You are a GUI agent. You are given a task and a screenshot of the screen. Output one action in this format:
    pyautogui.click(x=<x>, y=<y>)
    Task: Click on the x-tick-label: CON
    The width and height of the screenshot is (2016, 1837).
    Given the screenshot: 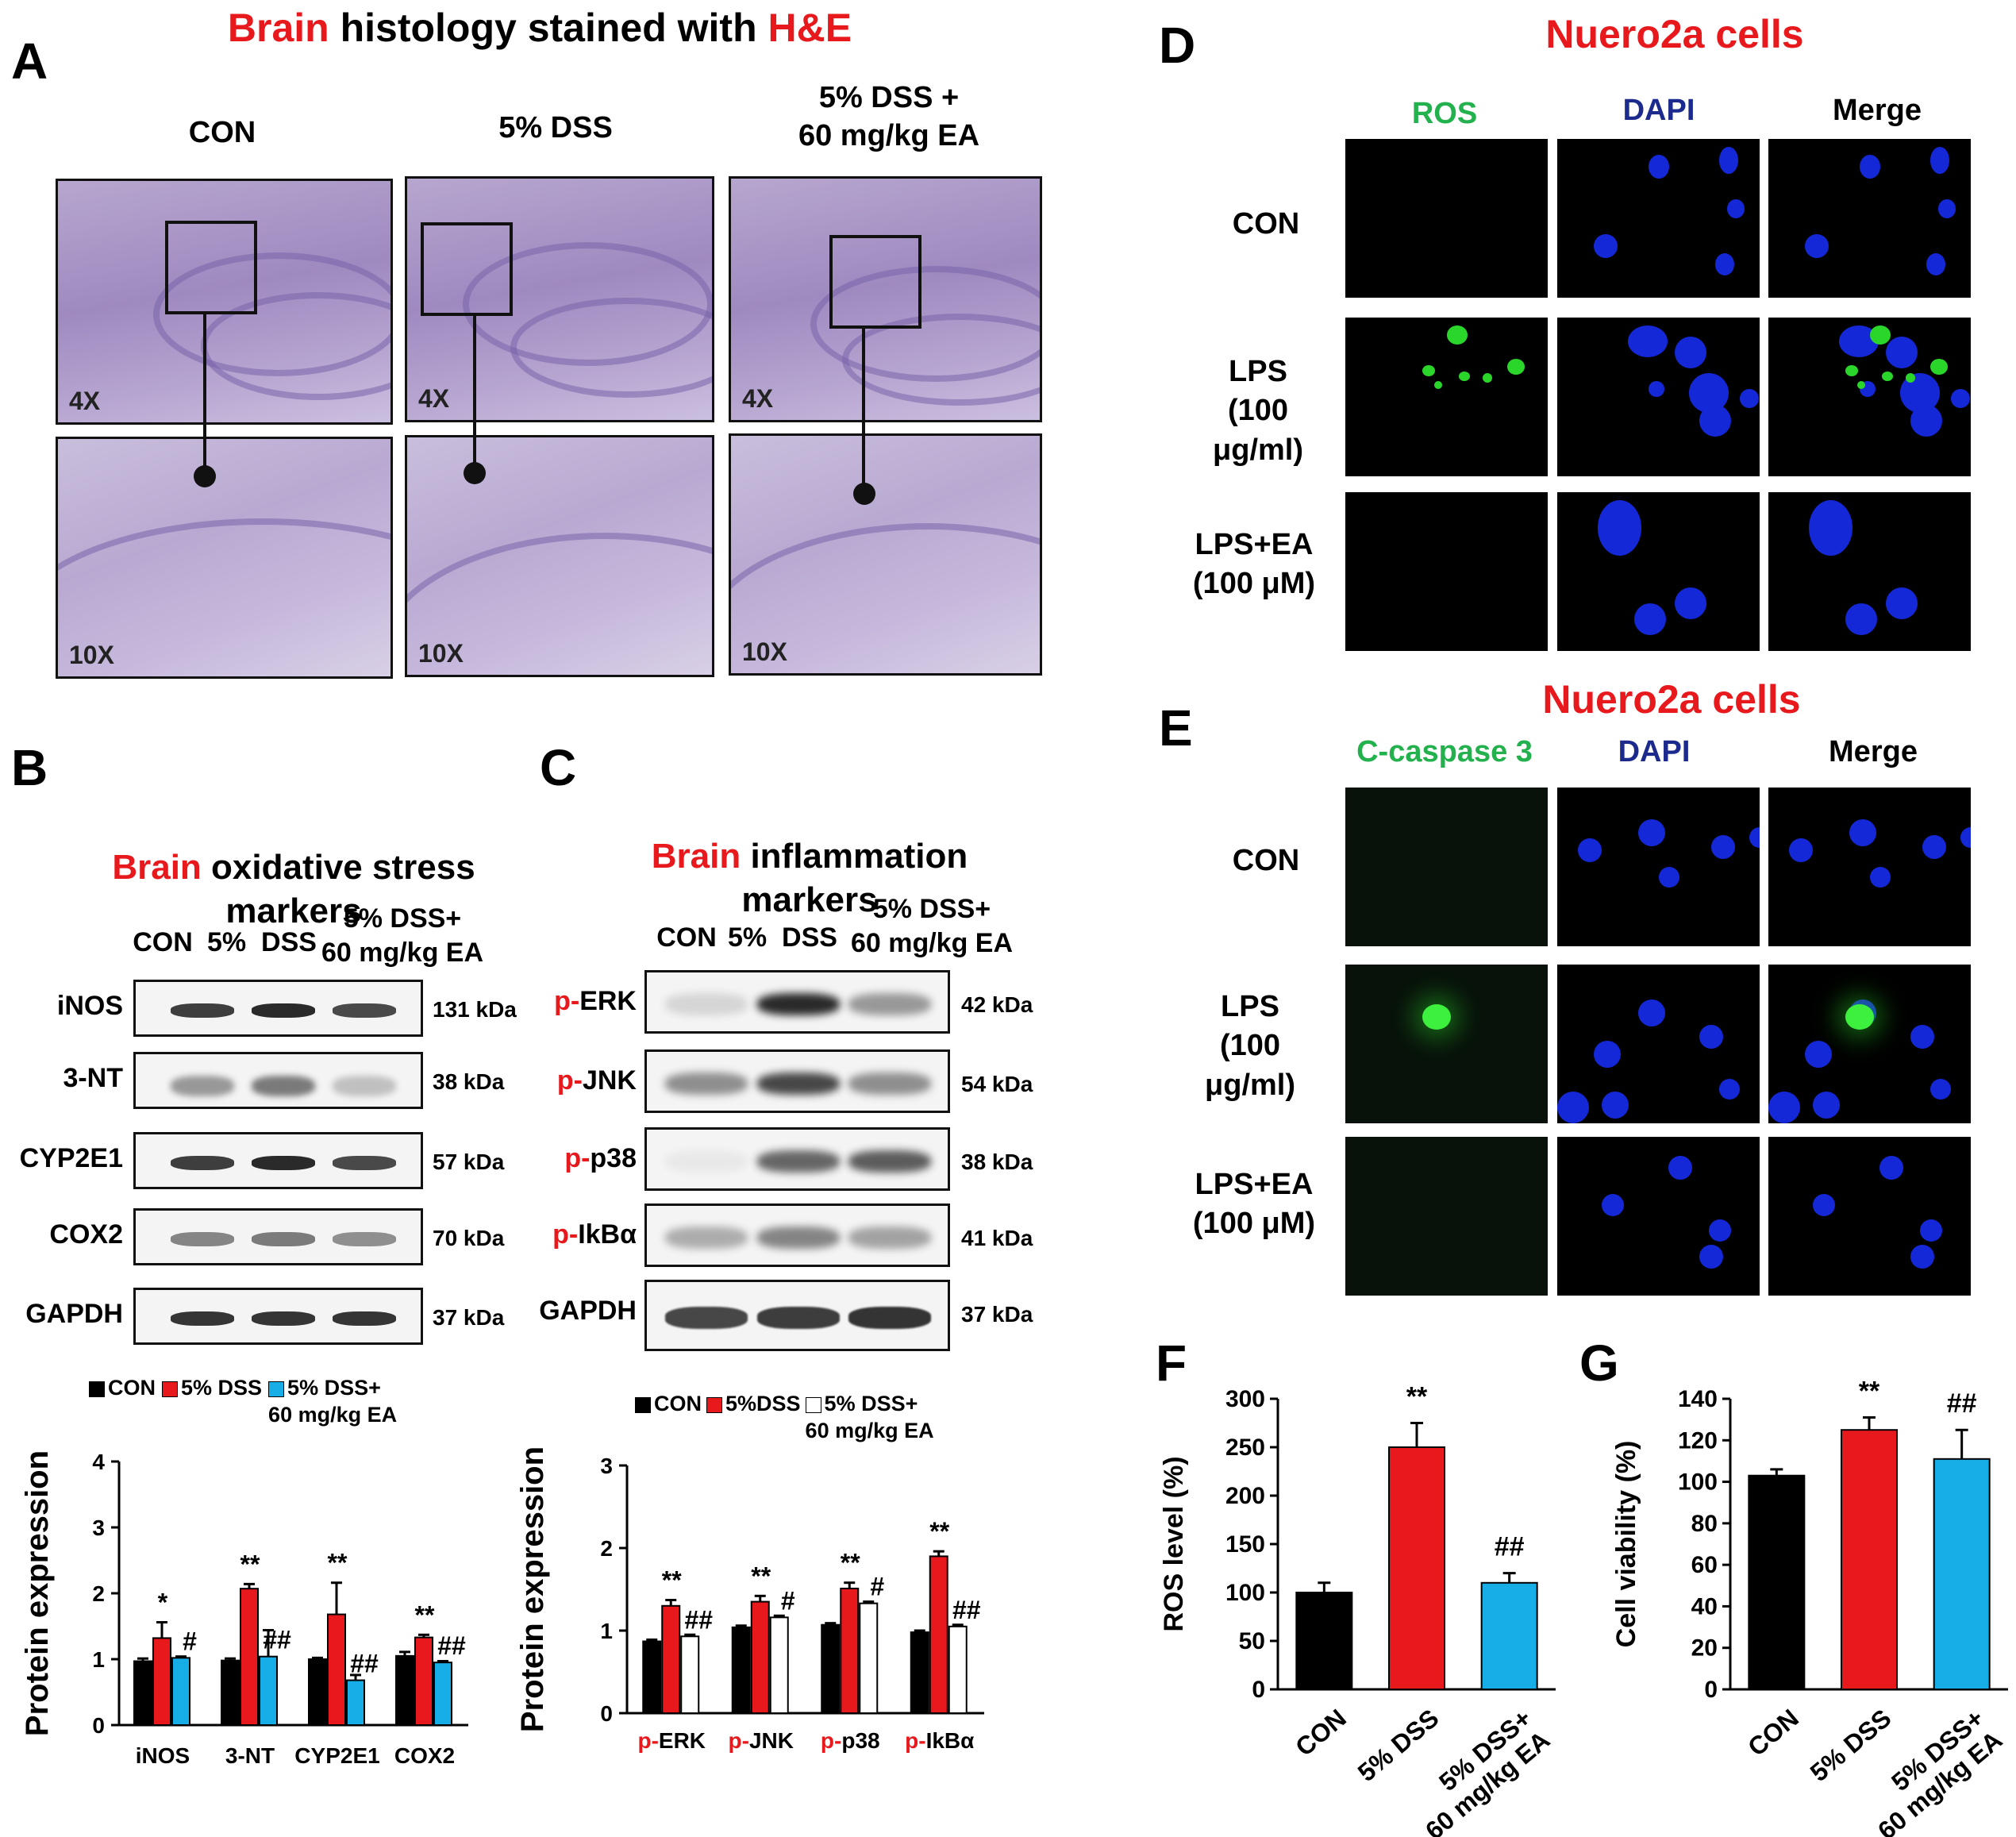 What is the action you would take?
    pyautogui.click(x=1773, y=1733)
    